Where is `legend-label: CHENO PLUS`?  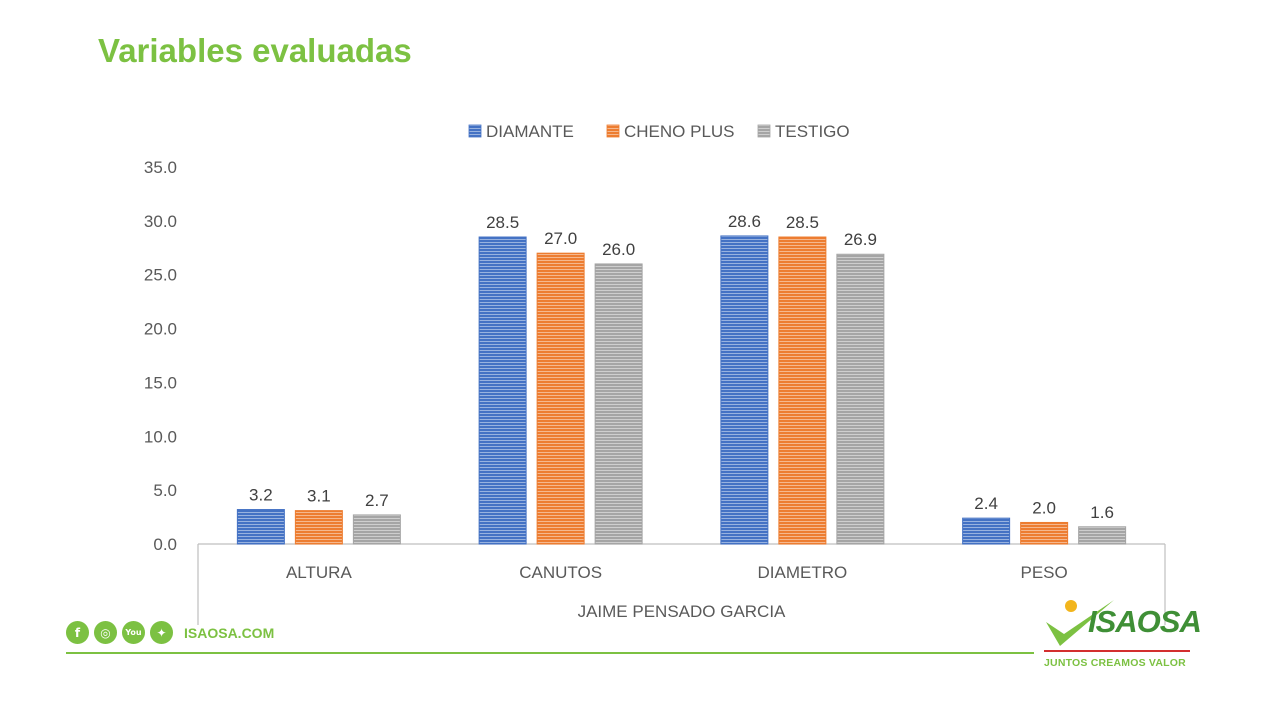 legend-label: CHENO PLUS is located at coordinates (679, 131).